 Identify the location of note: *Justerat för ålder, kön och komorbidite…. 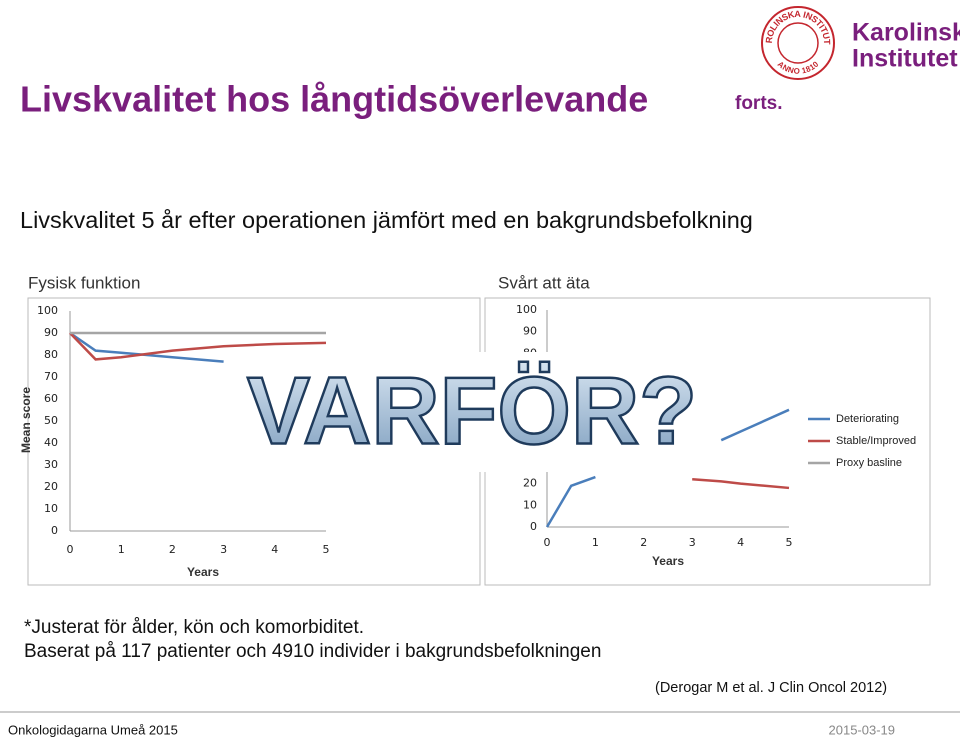
(194, 627).